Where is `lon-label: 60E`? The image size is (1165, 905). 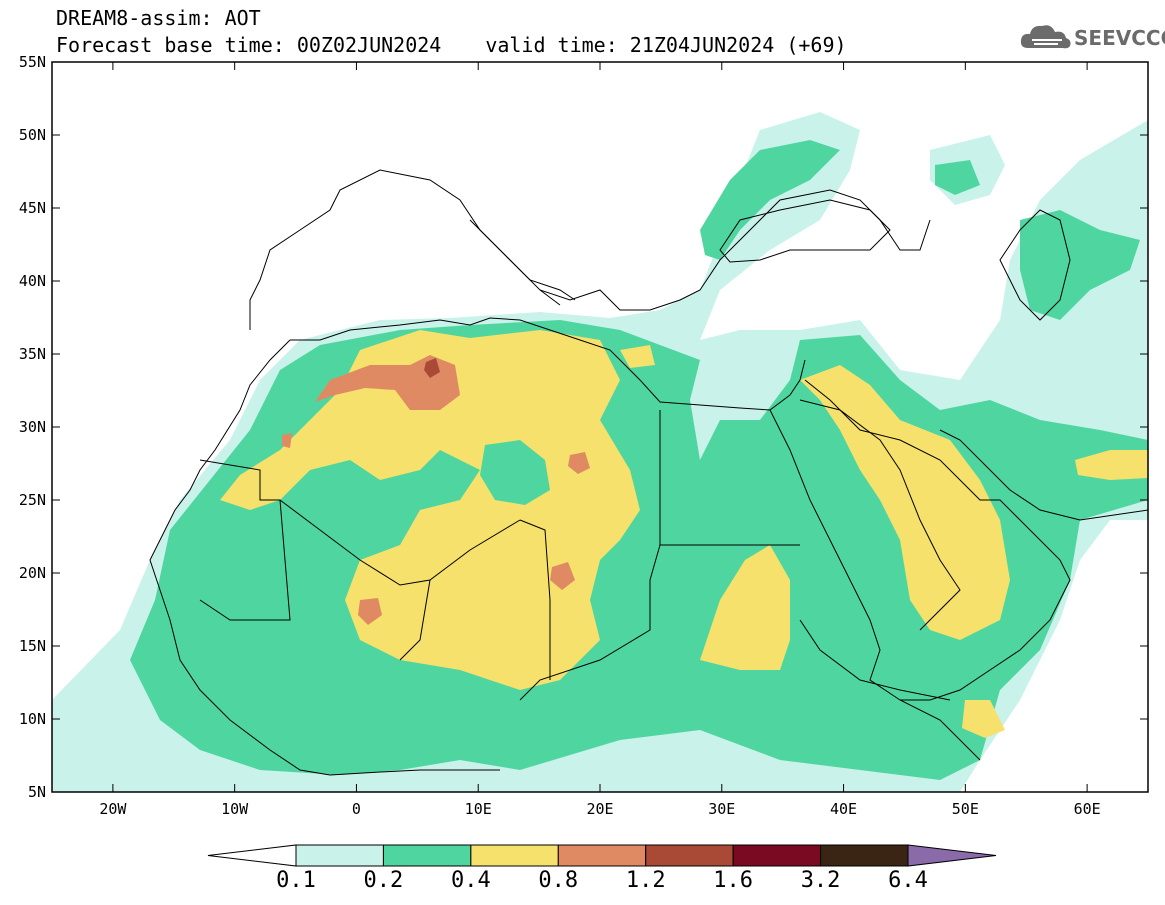
lon-label: 60E is located at coordinates (1087, 809).